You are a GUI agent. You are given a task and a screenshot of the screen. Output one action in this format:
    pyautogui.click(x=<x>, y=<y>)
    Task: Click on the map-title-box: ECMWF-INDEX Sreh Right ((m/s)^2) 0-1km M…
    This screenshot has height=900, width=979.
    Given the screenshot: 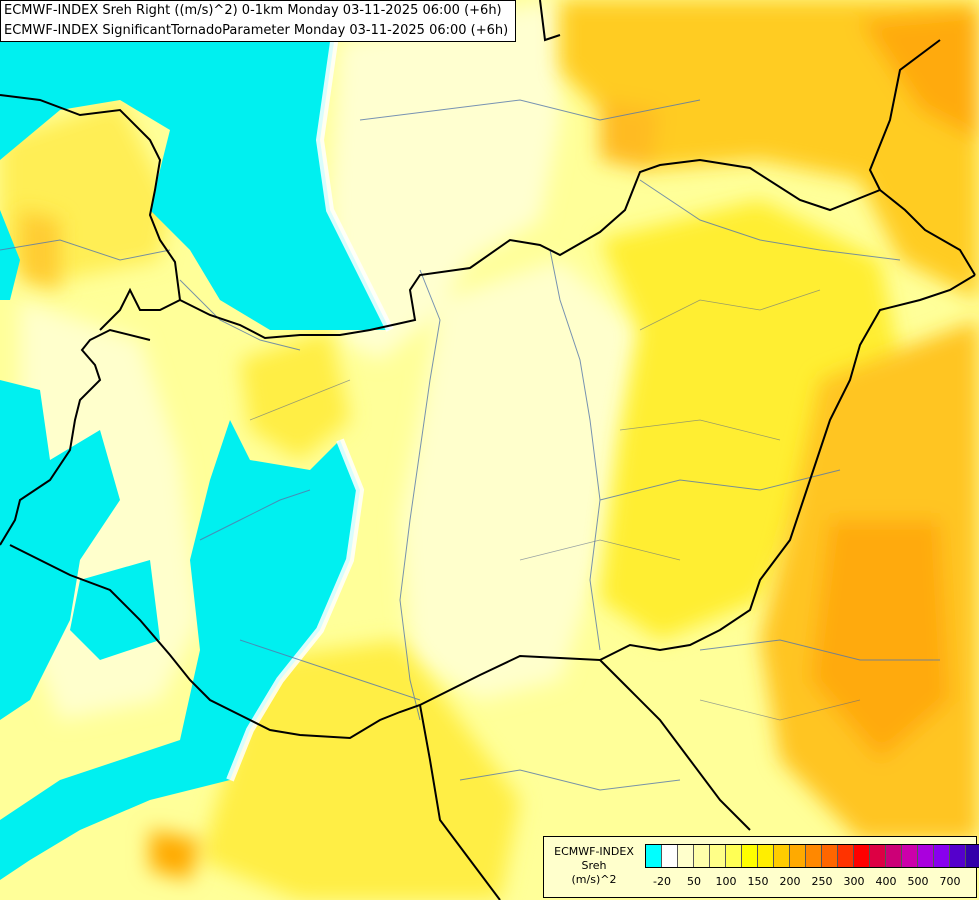 What is the action you would take?
    pyautogui.click(x=258, y=21)
    